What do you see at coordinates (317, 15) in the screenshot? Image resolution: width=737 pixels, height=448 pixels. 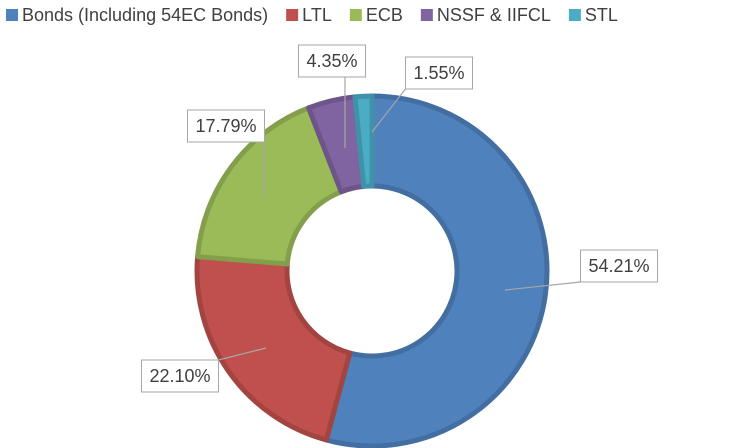 I see `legend-label: LTL` at bounding box center [317, 15].